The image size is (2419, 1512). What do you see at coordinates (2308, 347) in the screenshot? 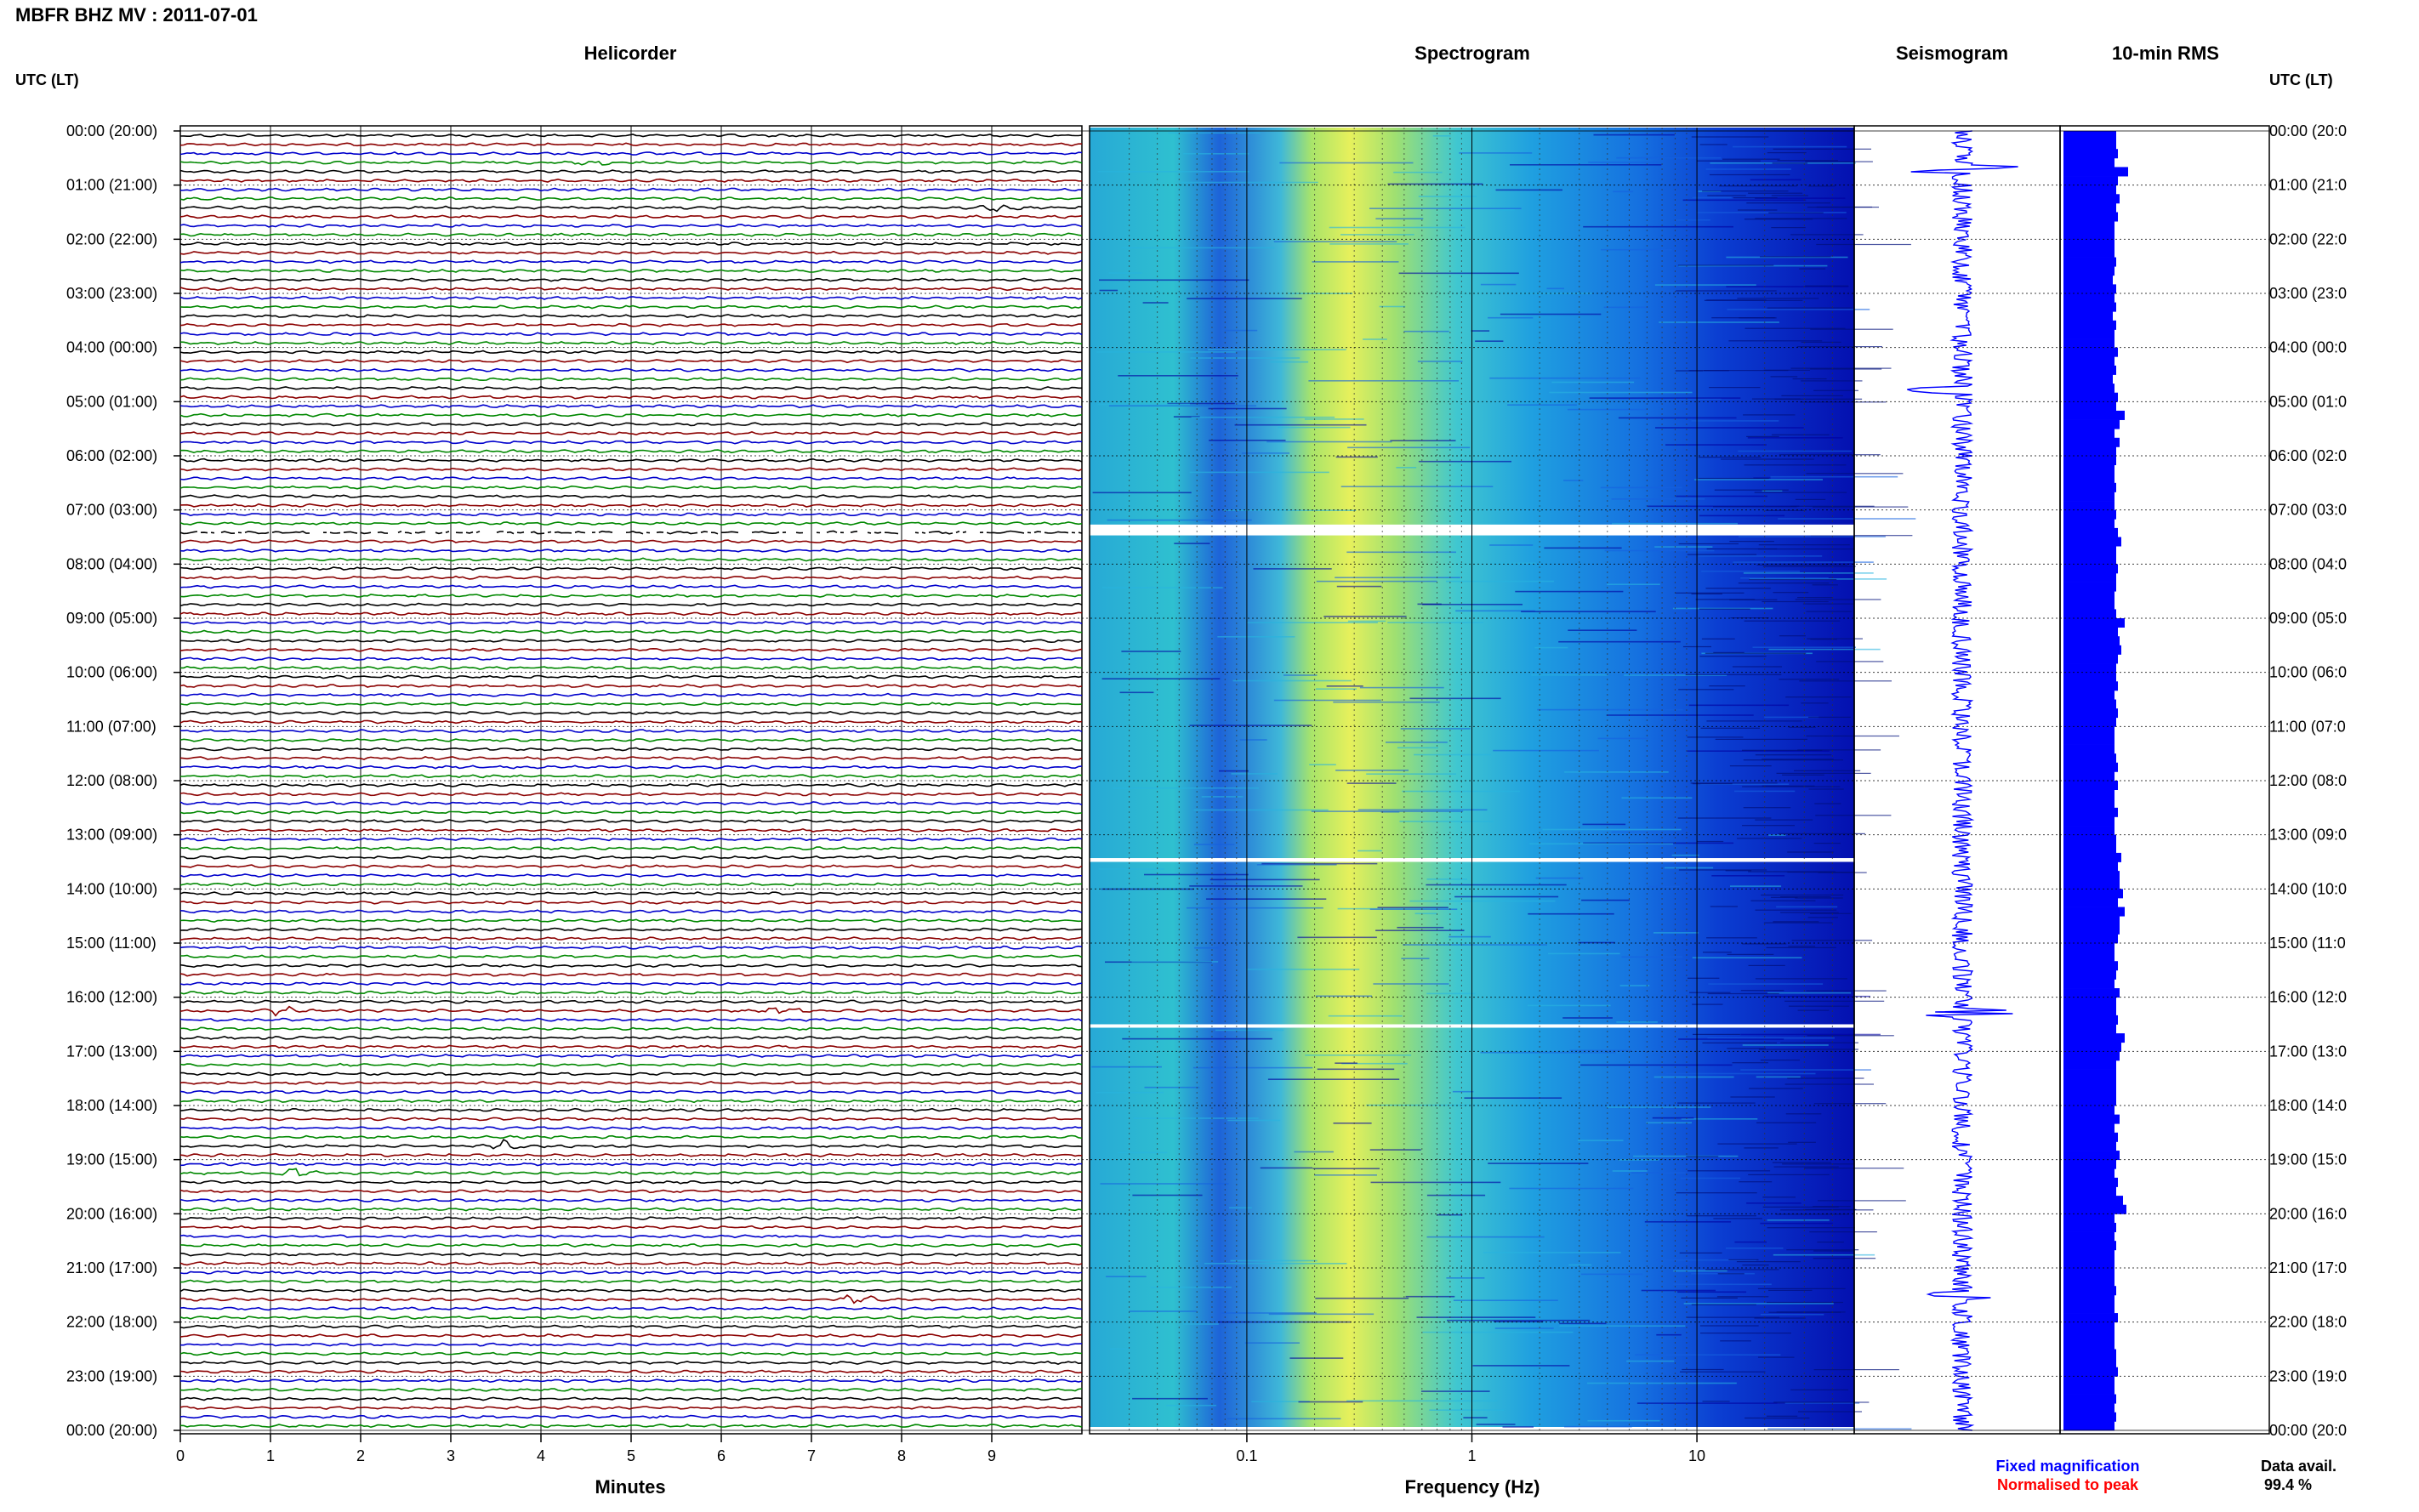
I see `time-label-right: 04:00 (00:0` at bounding box center [2308, 347].